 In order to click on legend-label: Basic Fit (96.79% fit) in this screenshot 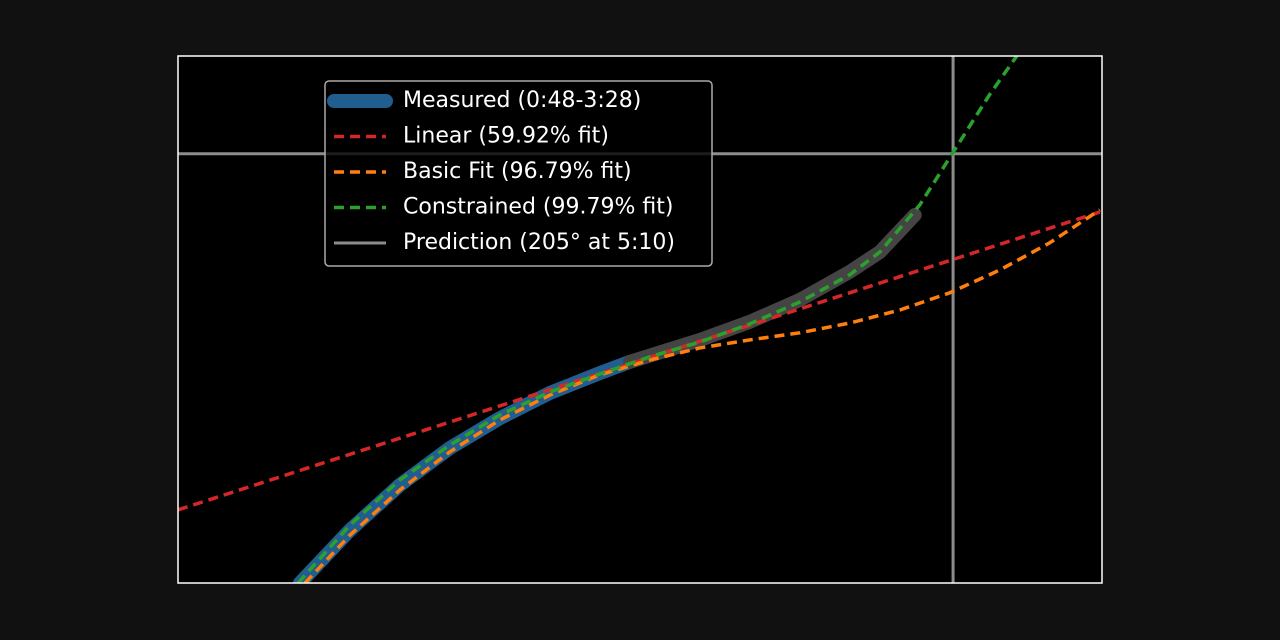, I will do `click(517, 171)`.